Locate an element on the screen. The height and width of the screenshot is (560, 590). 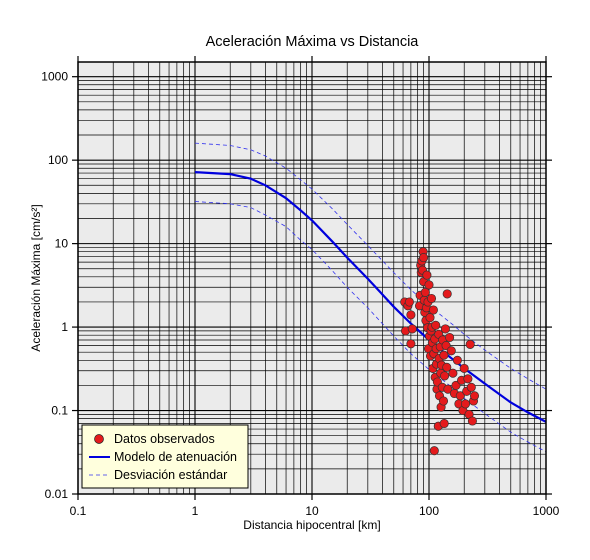
y-tick-label: 1 is located at coordinates (64, 327).